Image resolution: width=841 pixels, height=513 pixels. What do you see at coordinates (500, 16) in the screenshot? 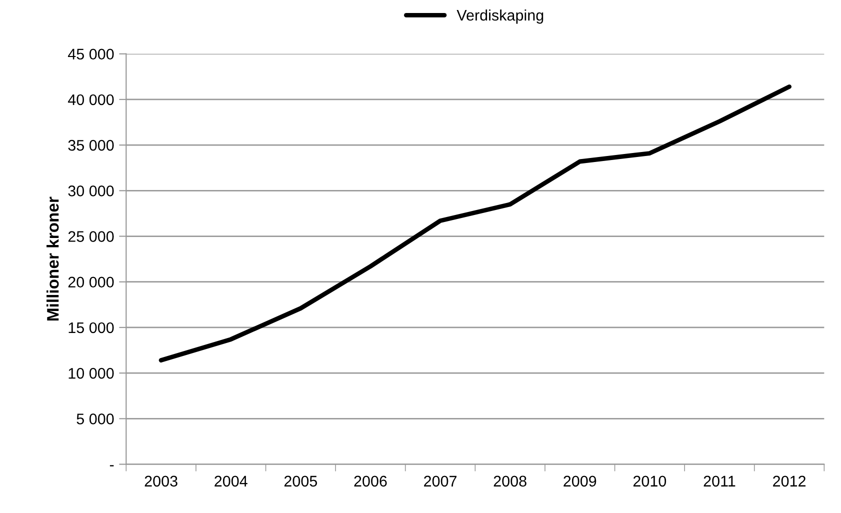
I see `legend-label: Verdiskaping` at bounding box center [500, 16].